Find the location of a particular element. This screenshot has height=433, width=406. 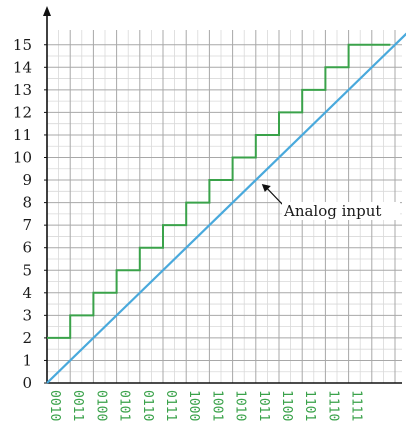

annotation-label: Analog input is located at coordinates (332, 211).